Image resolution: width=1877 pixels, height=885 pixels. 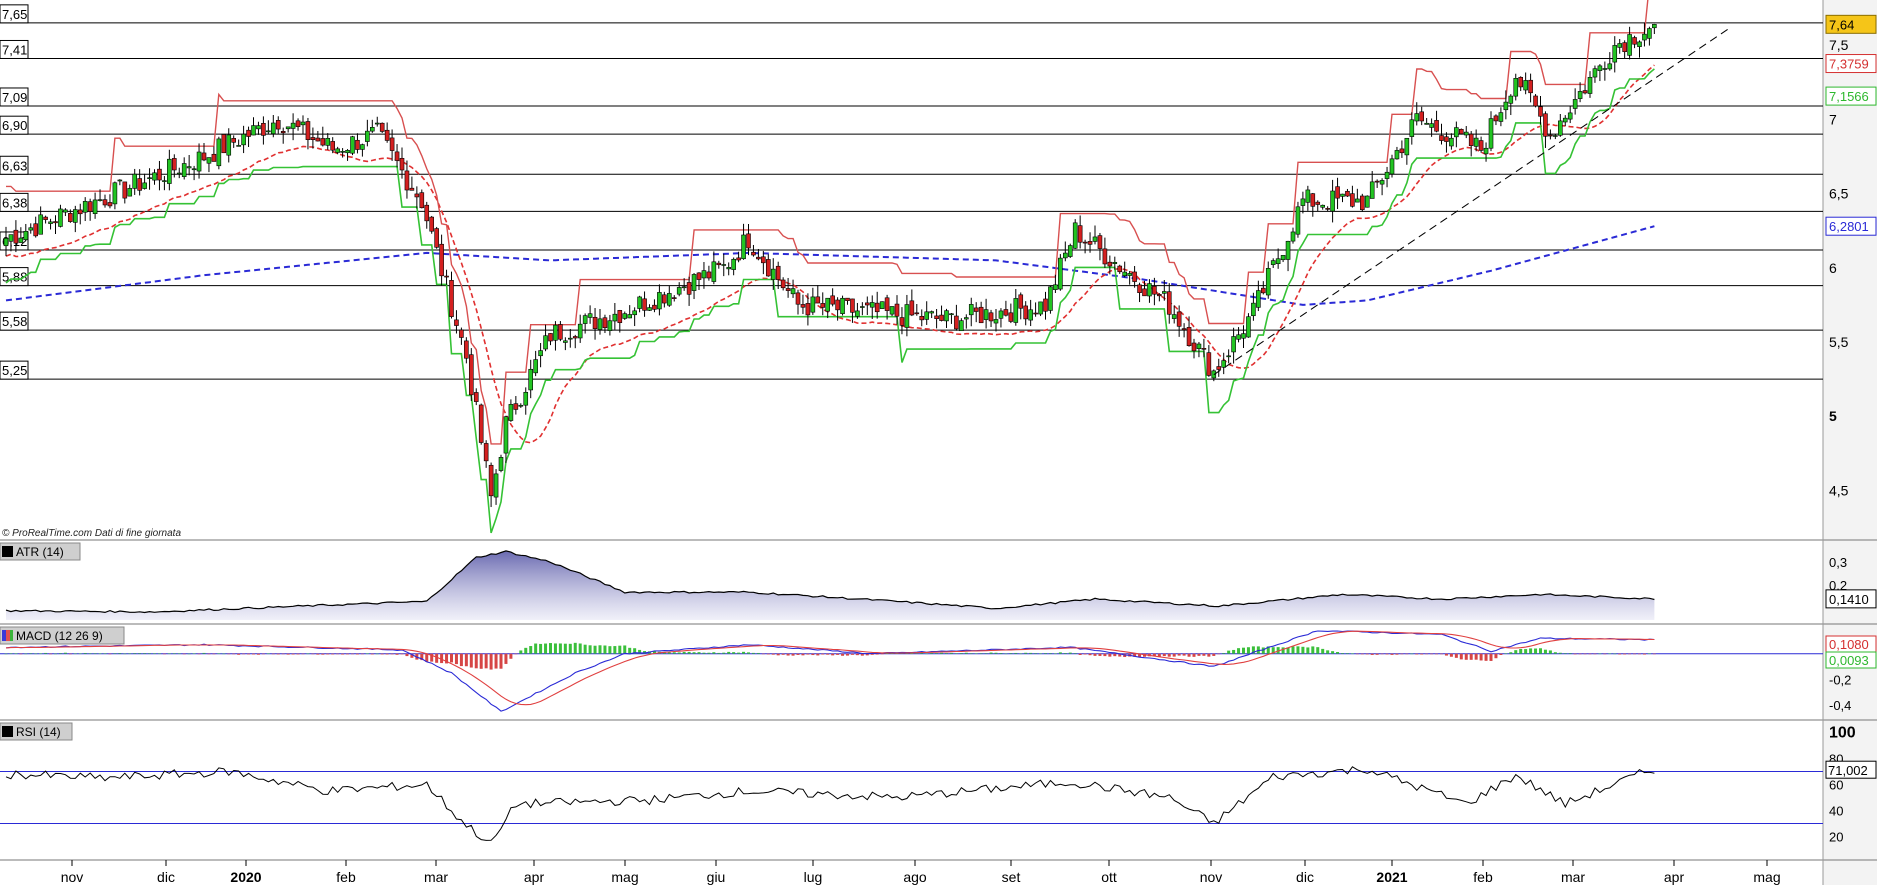 I want to click on time-tick-label: mag, so click(x=624, y=877).